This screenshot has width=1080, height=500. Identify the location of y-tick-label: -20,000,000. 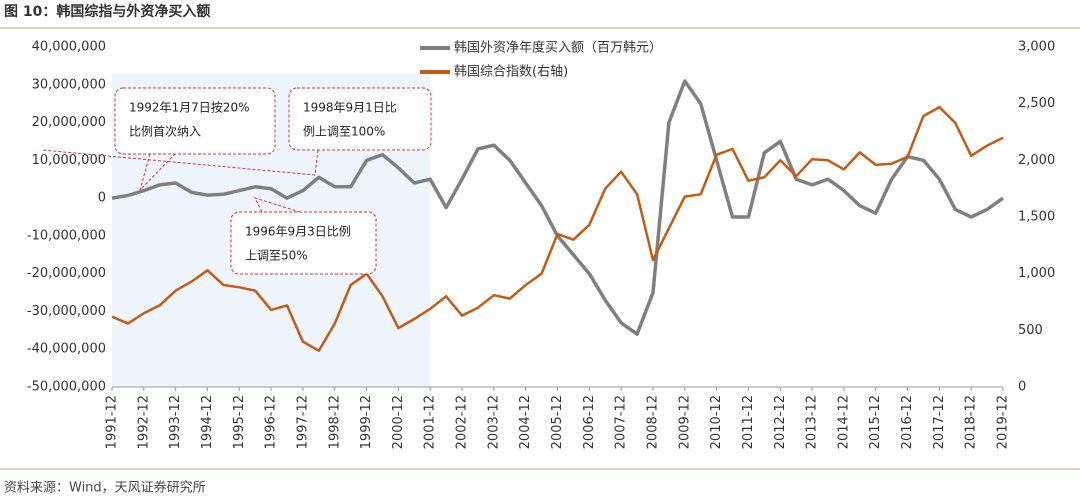
(66, 273).